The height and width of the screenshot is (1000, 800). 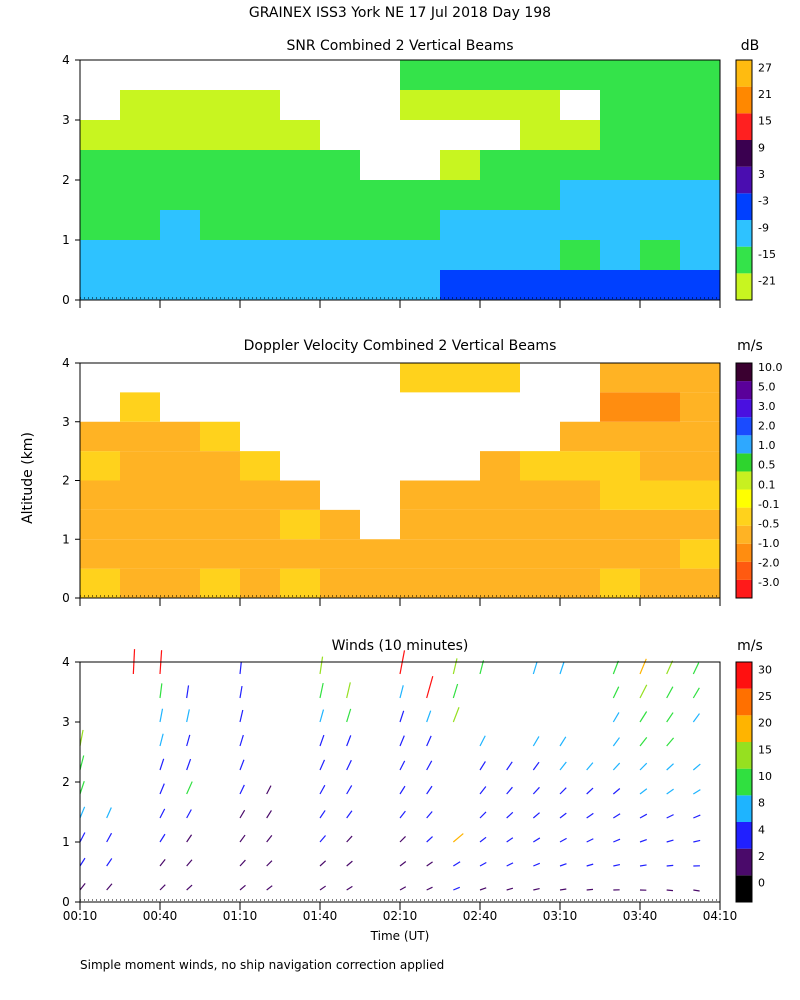 What do you see at coordinates (770, 367) in the screenshot?
I see `doppler-colorbar-label: 10.0` at bounding box center [770, 367].